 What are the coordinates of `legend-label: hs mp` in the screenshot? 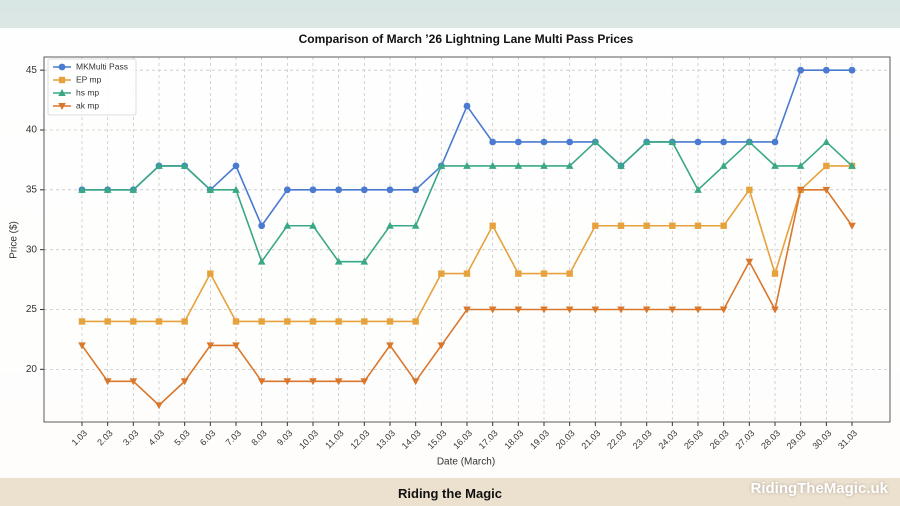 It's located at (87, 92).